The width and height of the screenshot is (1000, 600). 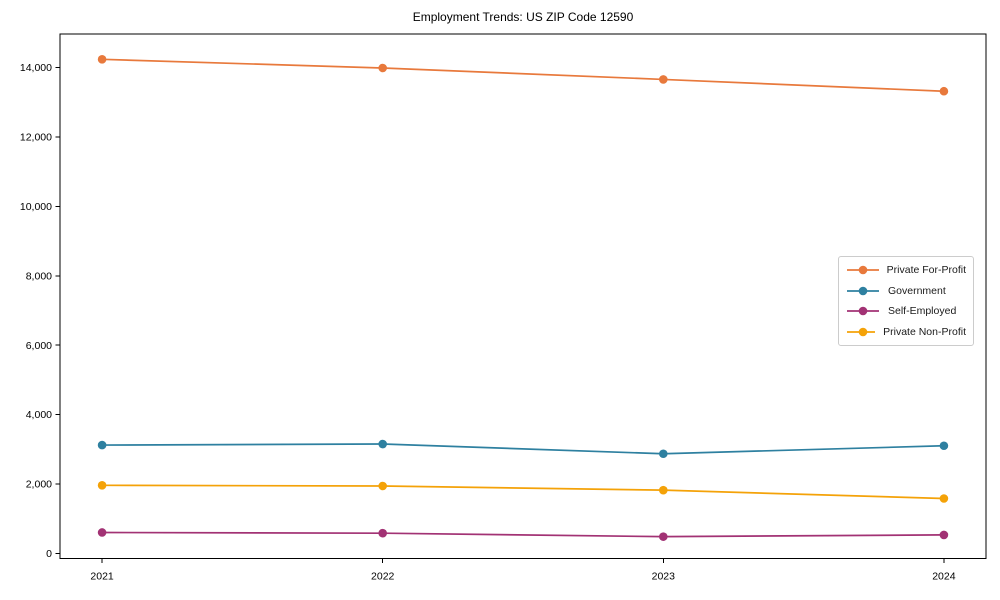 What do you see at coordinates (39, 276) in the screenshot?
I see `y-tick-label: 8,000` at bounding box center [39, 276].